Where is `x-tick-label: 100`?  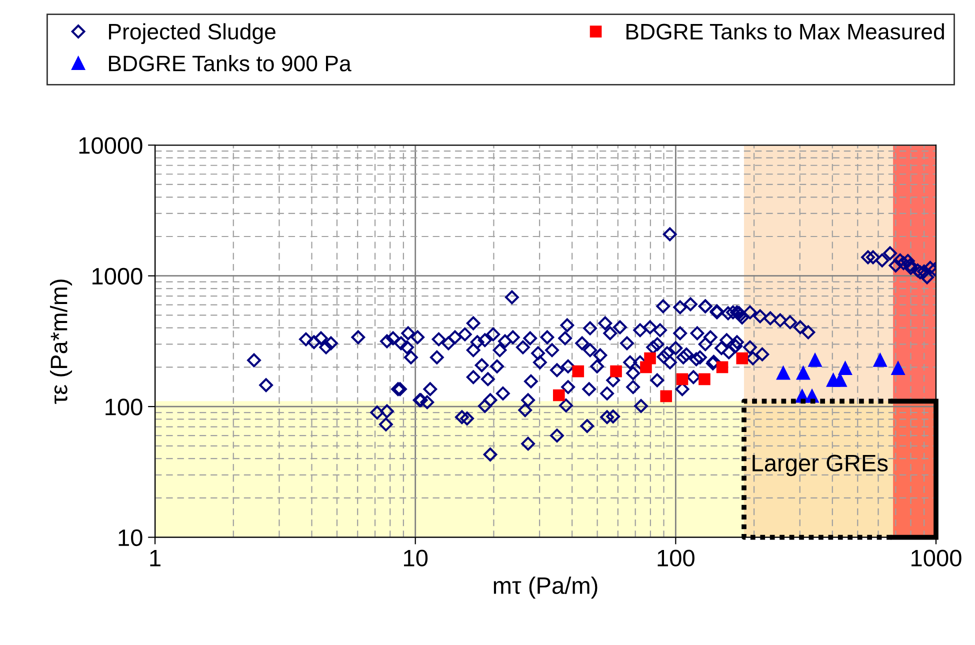
x-tick-label: 100 is located at coordinates (676, 558).